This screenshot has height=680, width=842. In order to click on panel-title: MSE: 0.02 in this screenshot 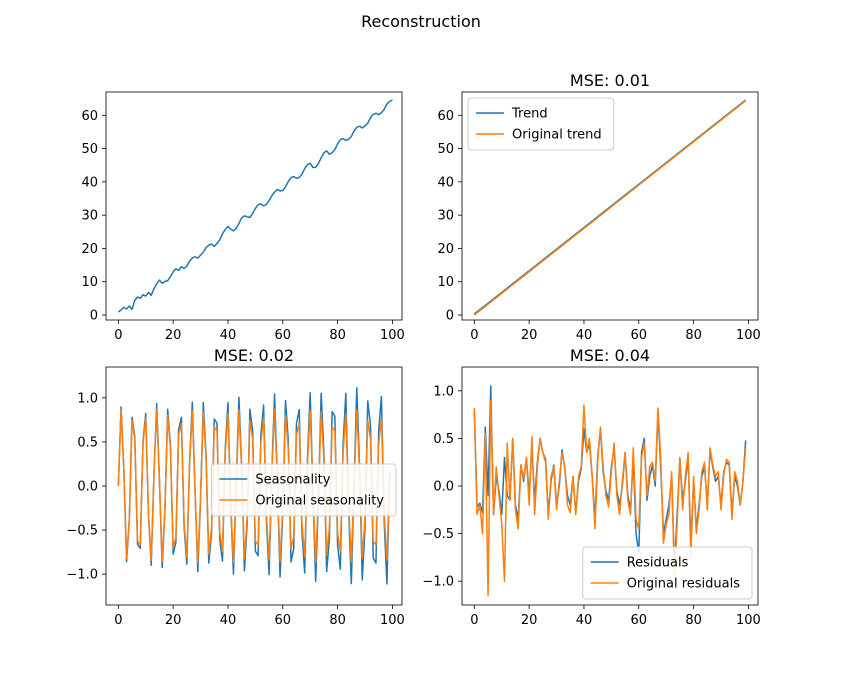, I will do `click(254, 355)`.